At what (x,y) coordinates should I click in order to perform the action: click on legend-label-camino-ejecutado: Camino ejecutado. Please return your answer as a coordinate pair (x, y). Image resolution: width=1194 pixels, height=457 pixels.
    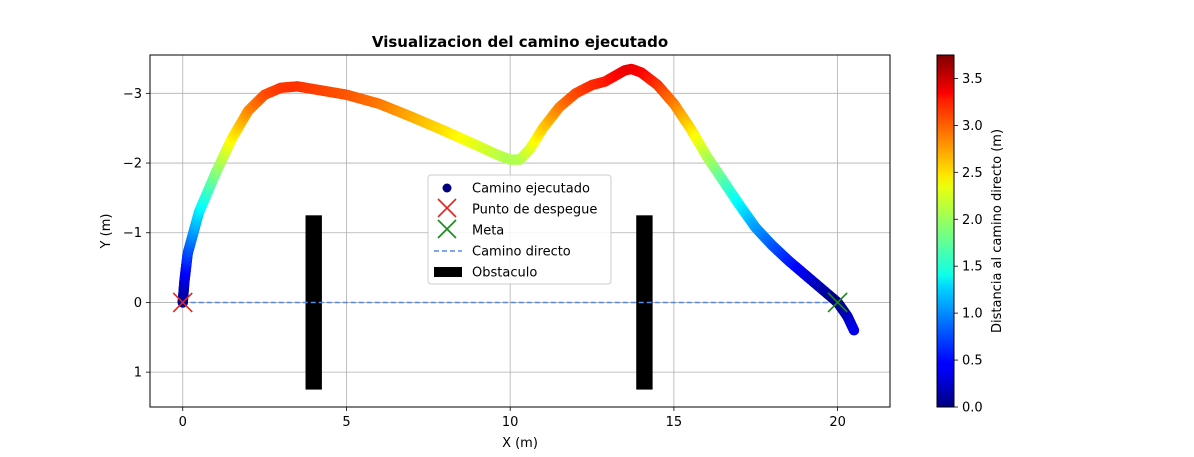
    Looking at the image, I should click on (531, 189).